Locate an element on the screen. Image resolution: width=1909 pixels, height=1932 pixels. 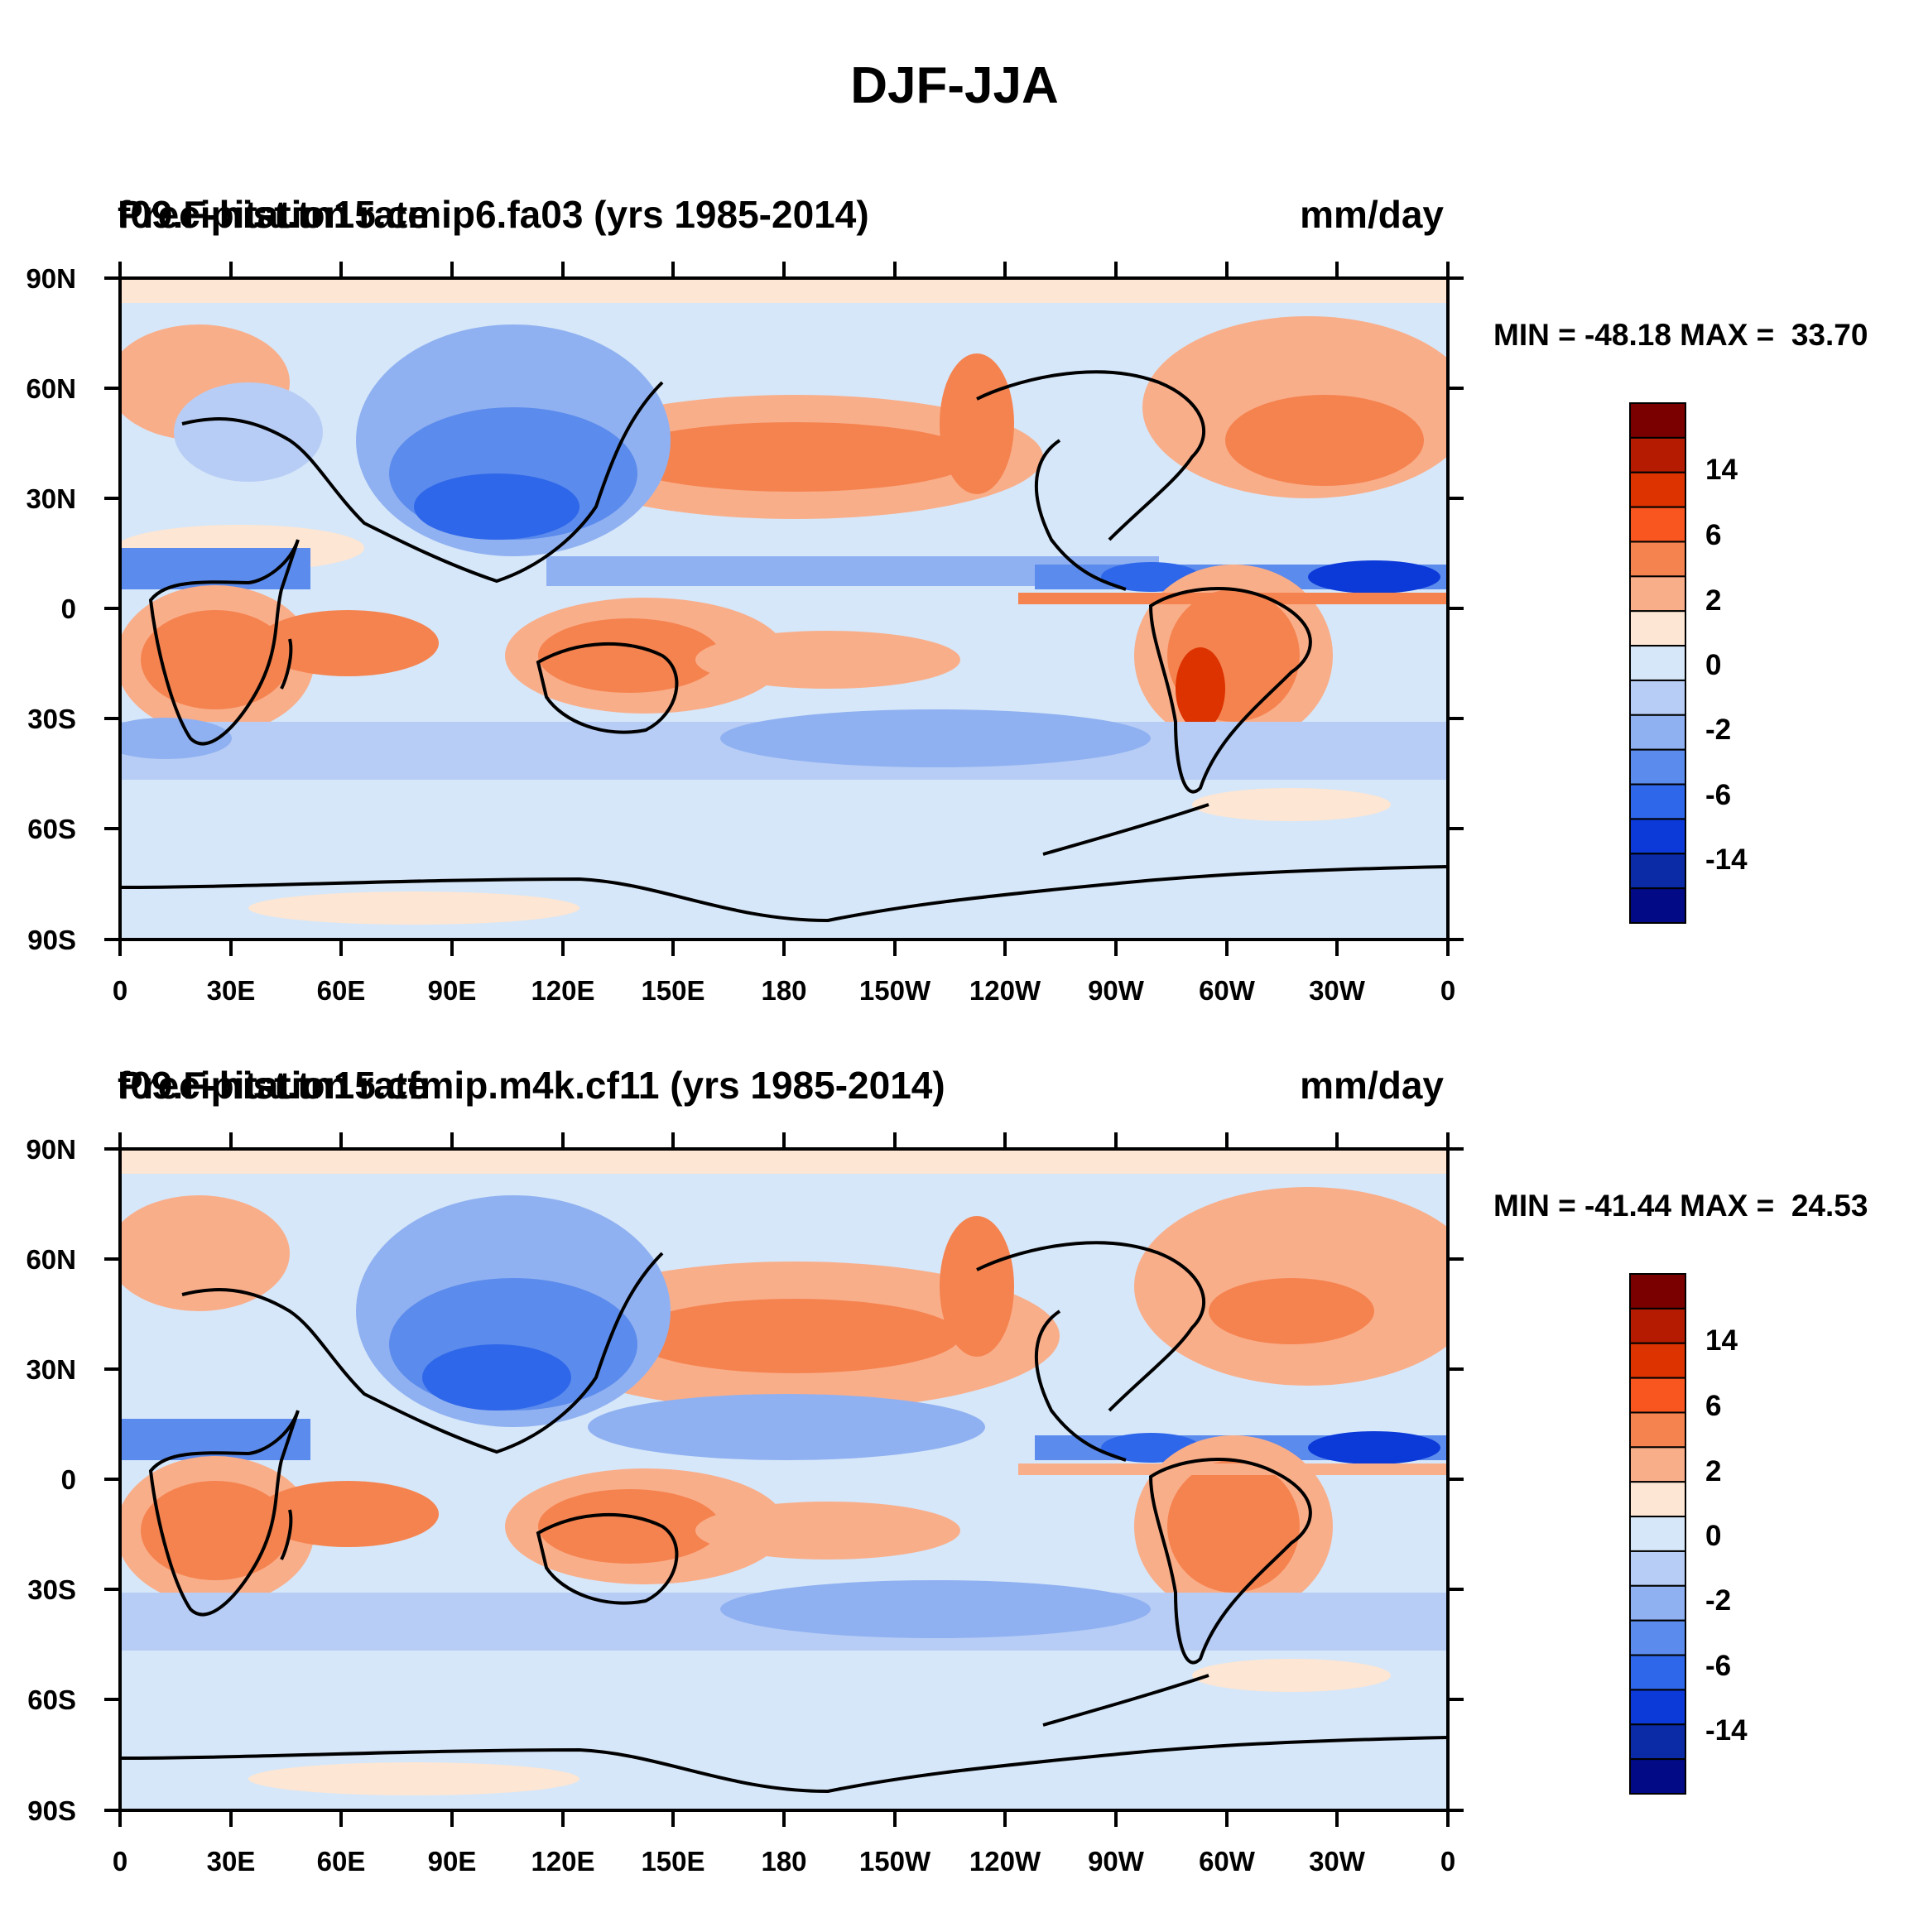
colorbar is located at coordinates (1657, 663).